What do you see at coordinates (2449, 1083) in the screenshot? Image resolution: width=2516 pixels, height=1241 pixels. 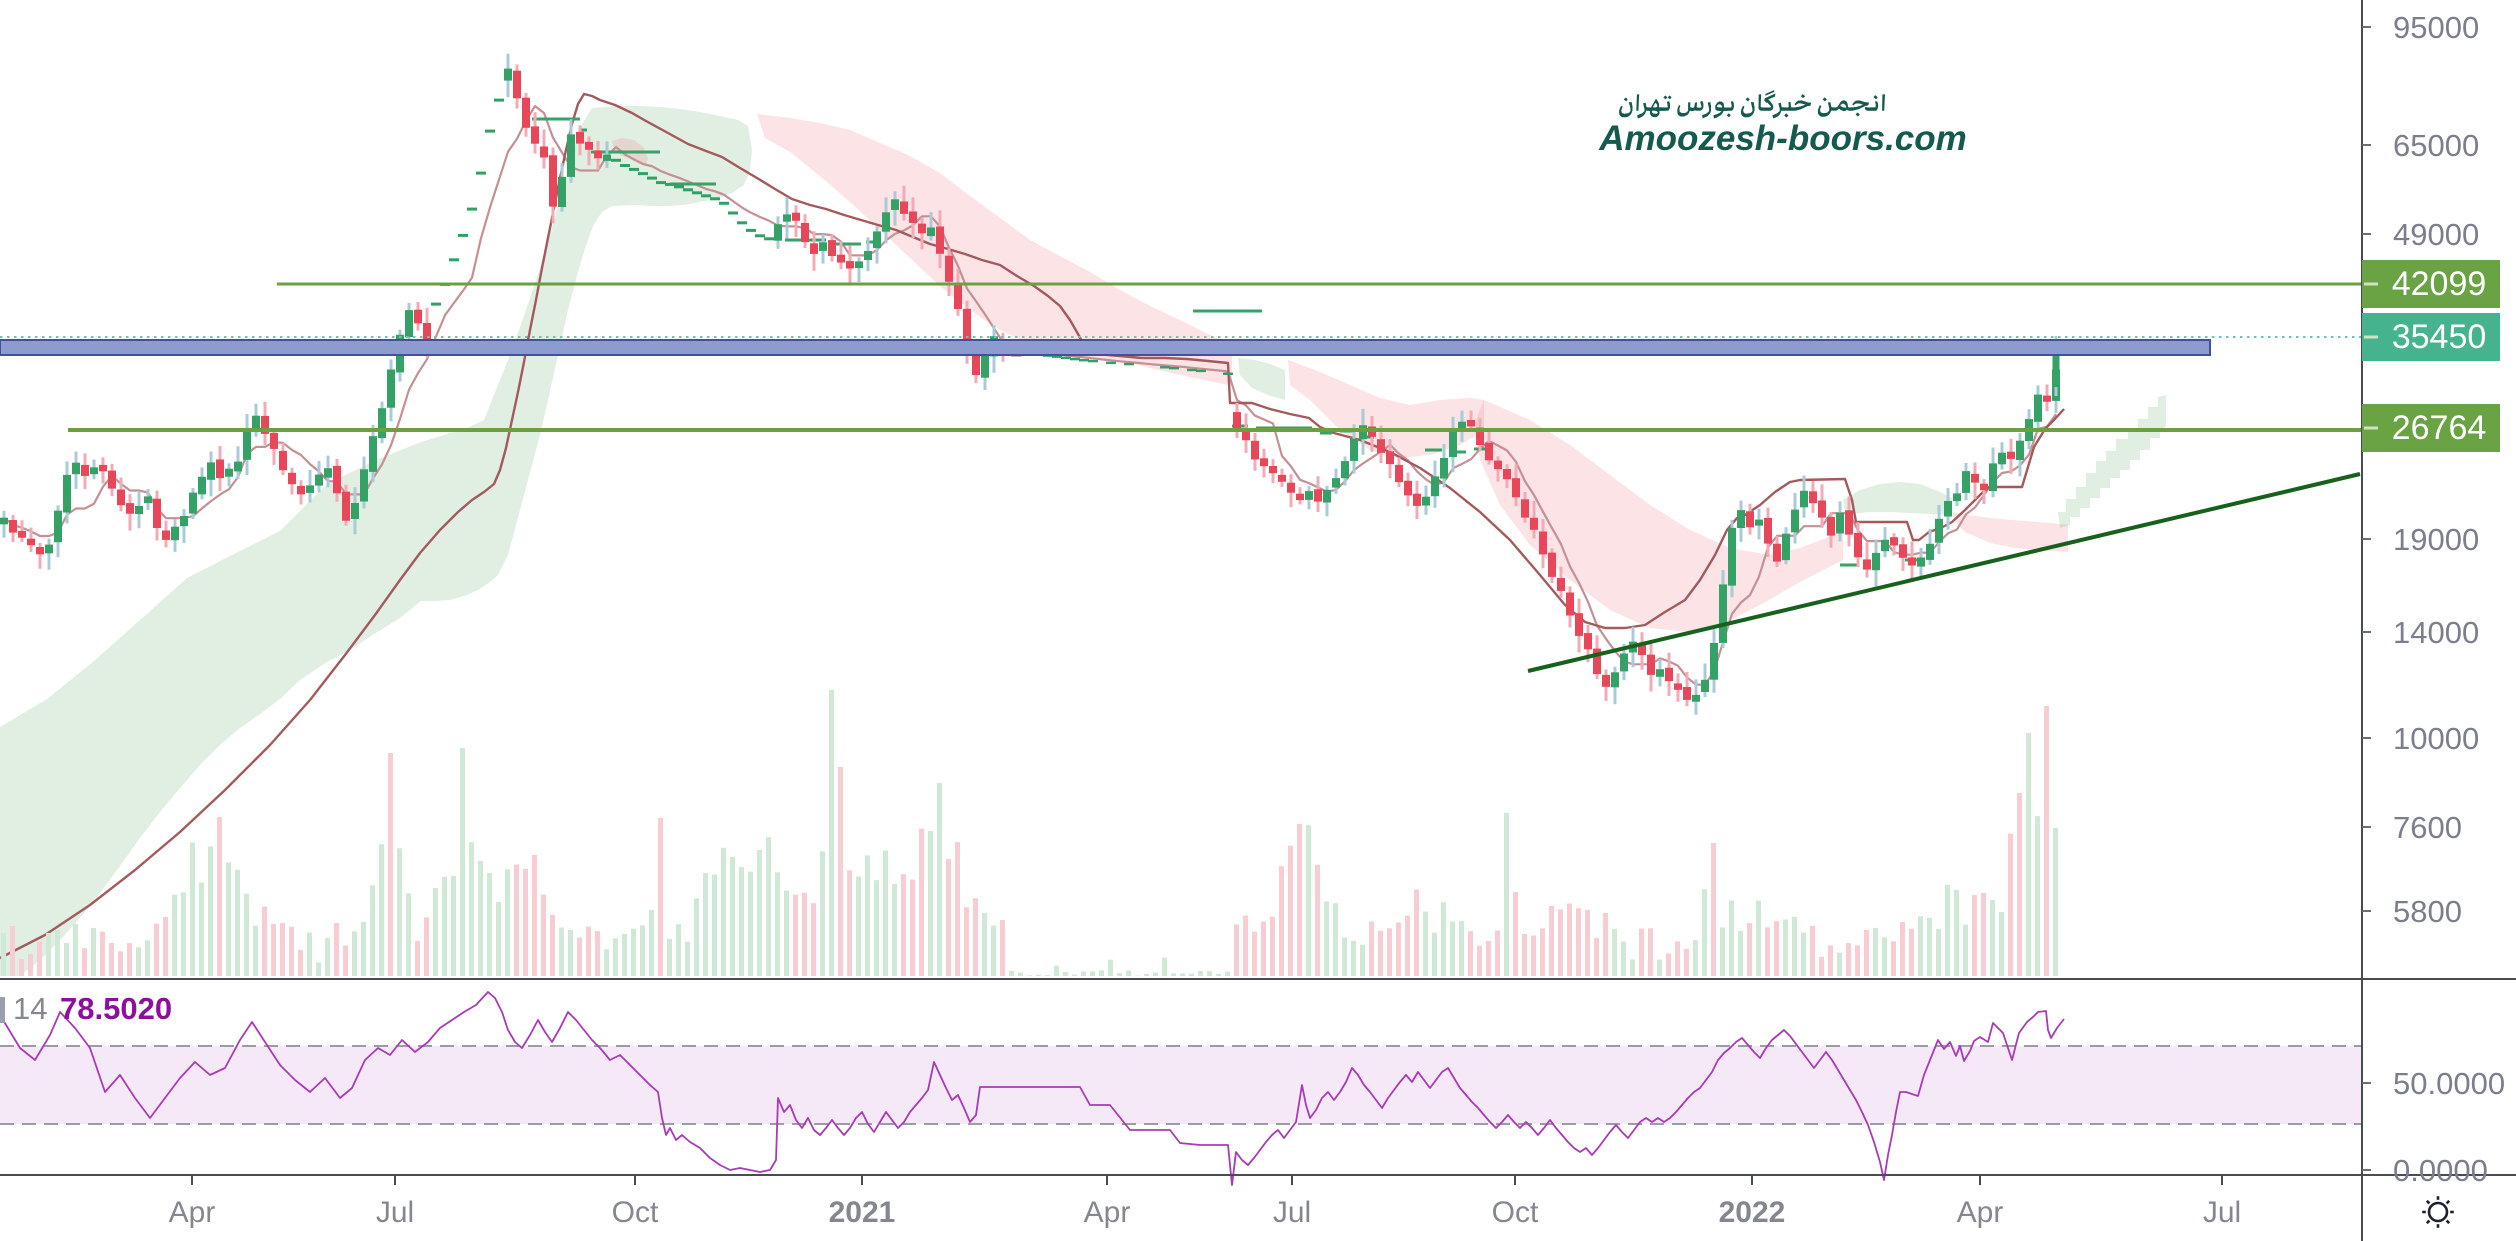 I see `svg-text: 50.0000` at bounding box center [2449, 1083].